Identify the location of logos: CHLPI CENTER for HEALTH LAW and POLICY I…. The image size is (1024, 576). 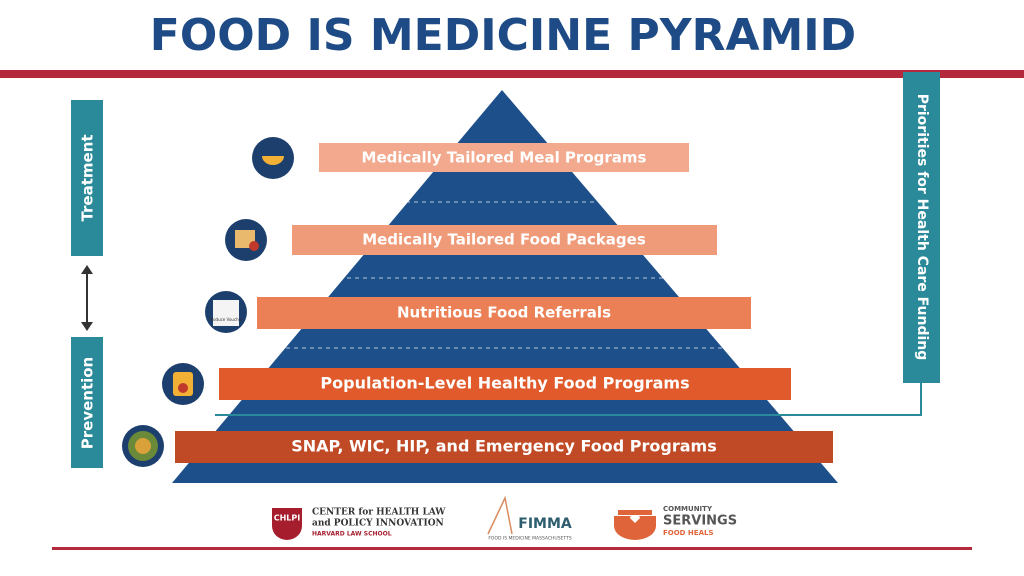
(504, 518).